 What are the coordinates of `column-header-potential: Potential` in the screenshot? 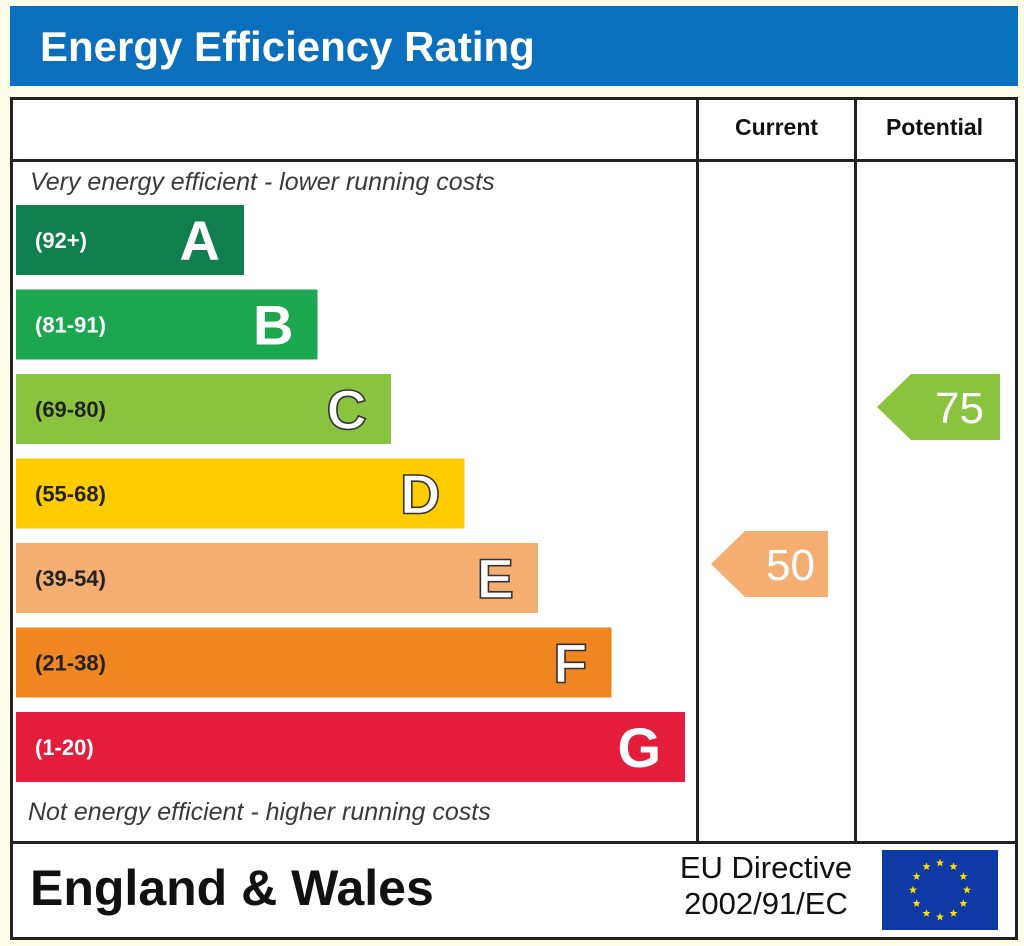 It's located at (934, 127).